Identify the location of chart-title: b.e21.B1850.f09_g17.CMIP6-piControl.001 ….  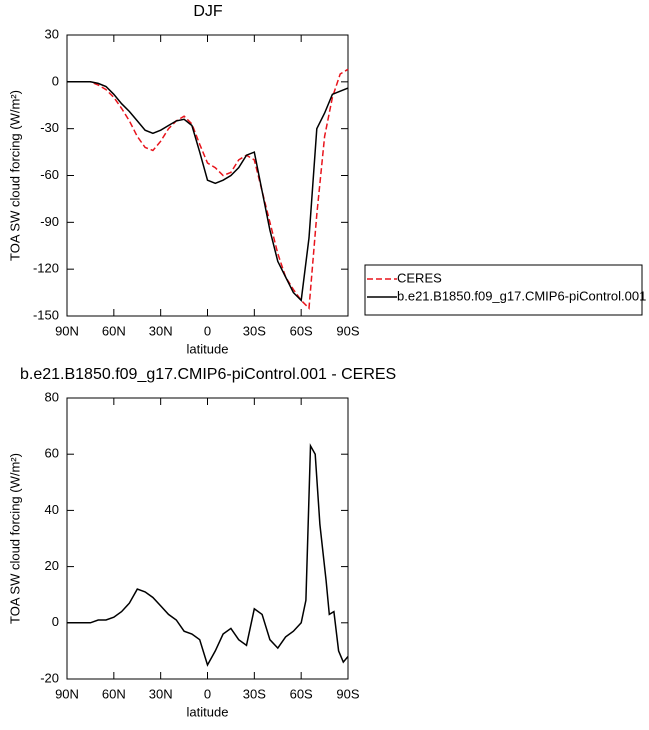
(208, 374).